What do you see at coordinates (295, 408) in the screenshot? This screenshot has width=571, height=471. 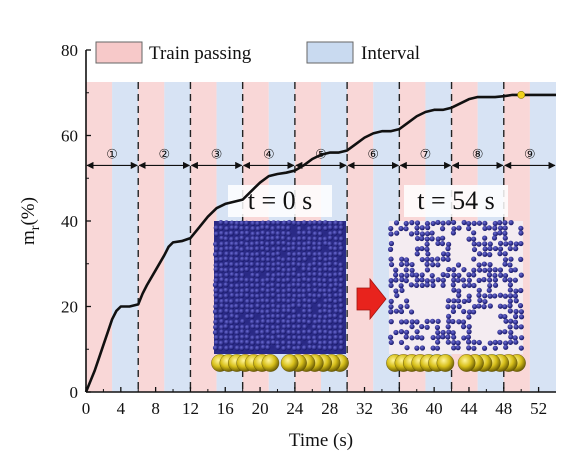 I see `x-tick-label: 24` at bounding box center [295, 408].